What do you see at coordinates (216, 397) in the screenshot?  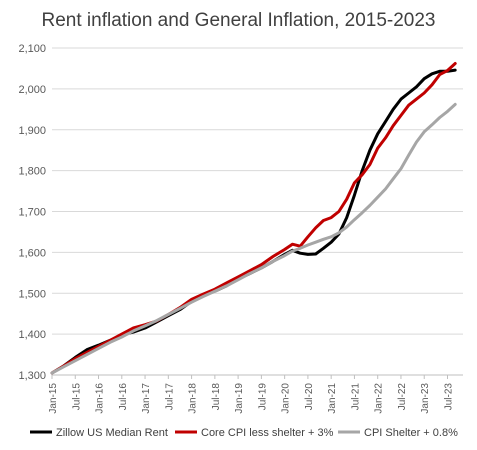 I see `x-tick-label: Jul-18` at bounding box center [216, 397].